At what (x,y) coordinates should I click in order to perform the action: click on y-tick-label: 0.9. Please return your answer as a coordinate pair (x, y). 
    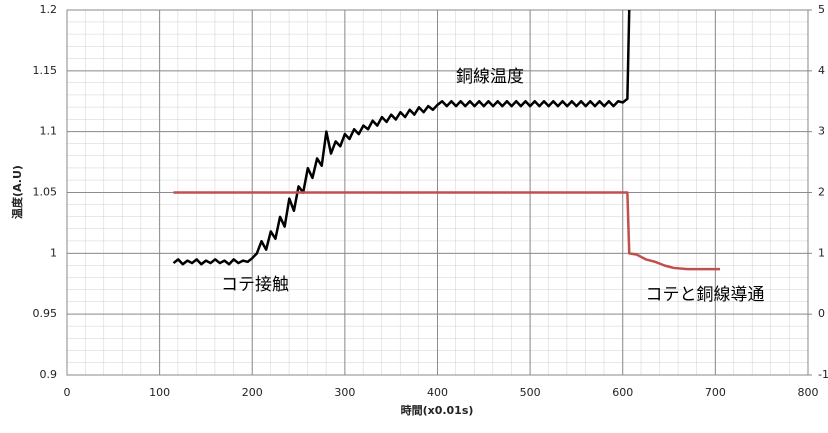
    Looking at the image, I should click on (49, 374).